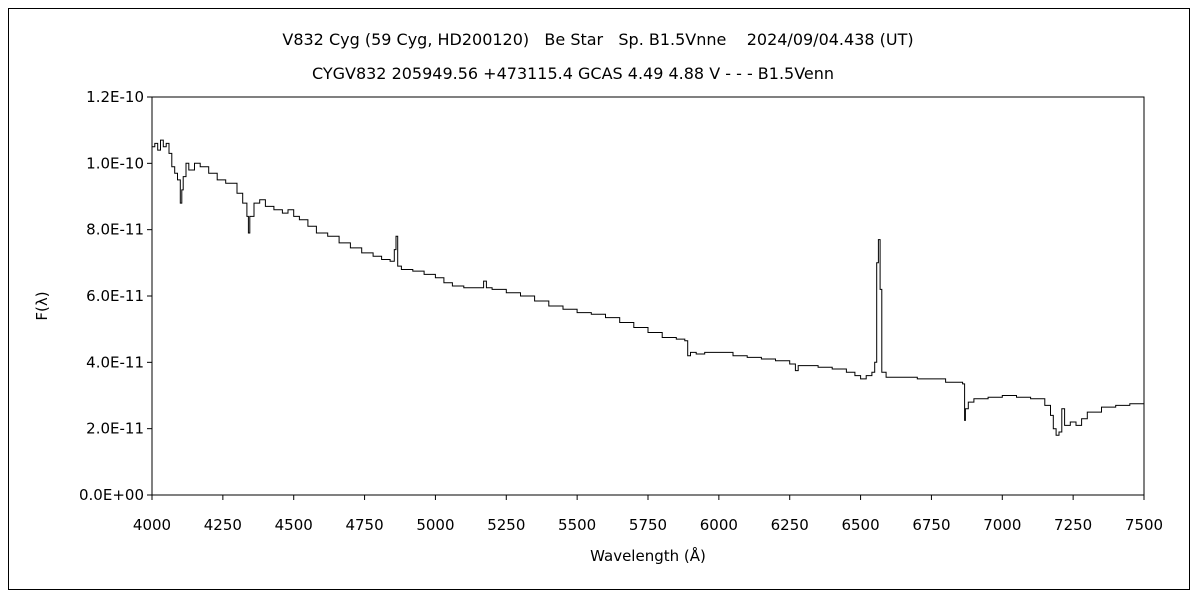 Image resolution: width=1200 pixels, height=600 pixels. Describe the element at coordinates (364, 525) in the screenshot. I see `x-tick-label: 4750` at that location.